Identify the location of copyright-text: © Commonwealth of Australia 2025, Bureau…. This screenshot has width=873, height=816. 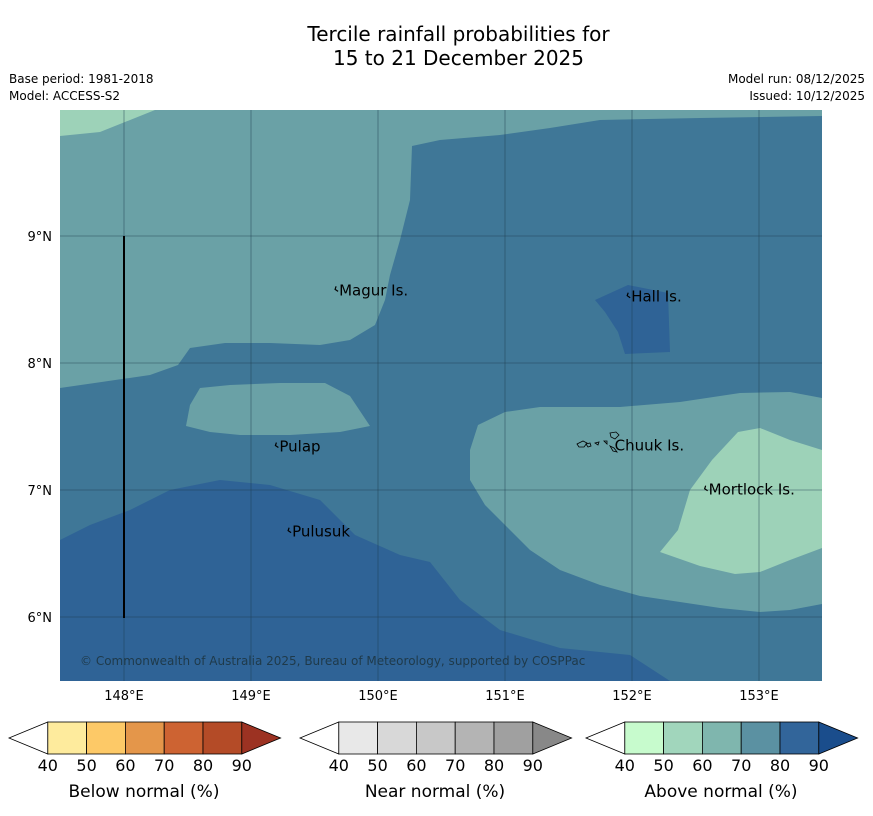
(332, 661).